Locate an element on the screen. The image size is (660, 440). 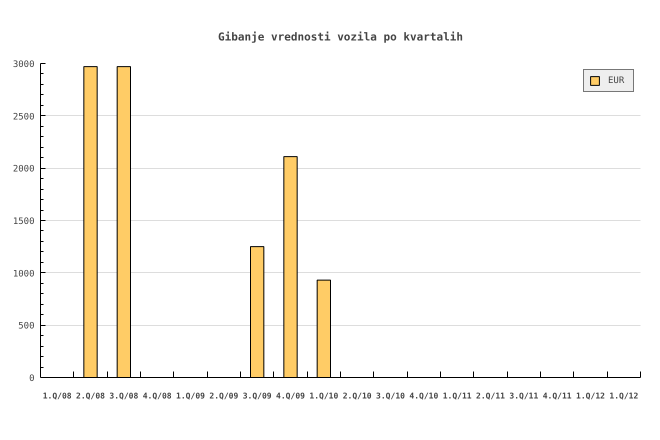
x-tick-label: 3.Q/11 is located at coordinates (523, 396).